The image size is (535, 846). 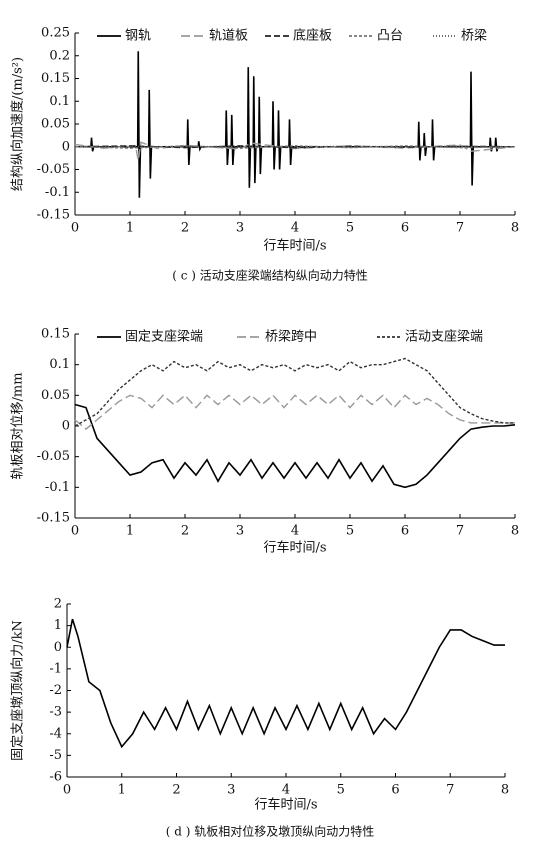 What do you see at coordinates (55, 668) in the screenshot?
I see `y-tick-label: -1` at bounding box center [55, 668].